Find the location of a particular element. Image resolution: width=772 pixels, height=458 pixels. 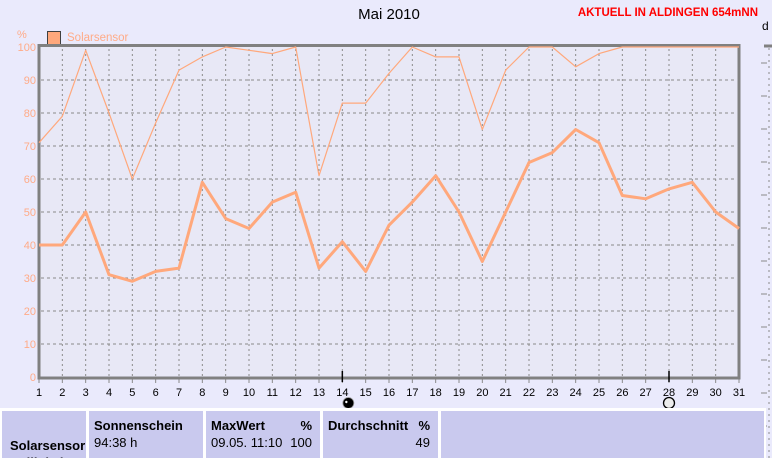

x-axis-label: 8 is located at coordinates (202, 393).